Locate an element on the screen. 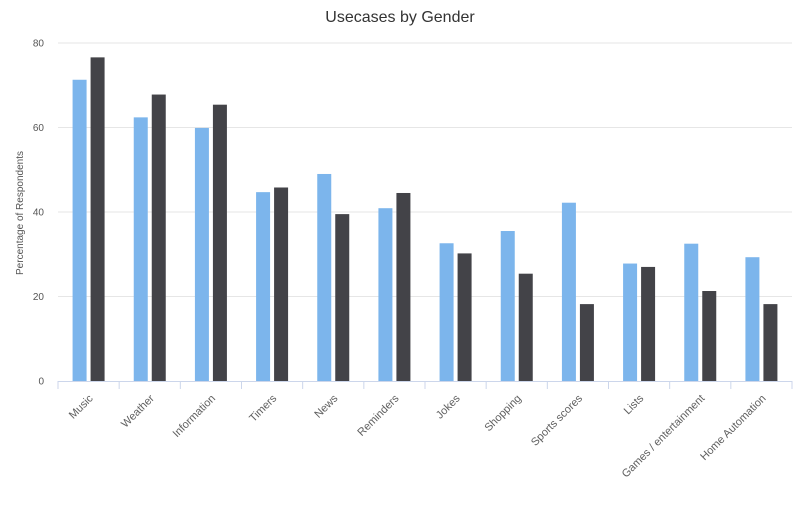  bar-home-automation-s1 is located at coordinates (752, 319).